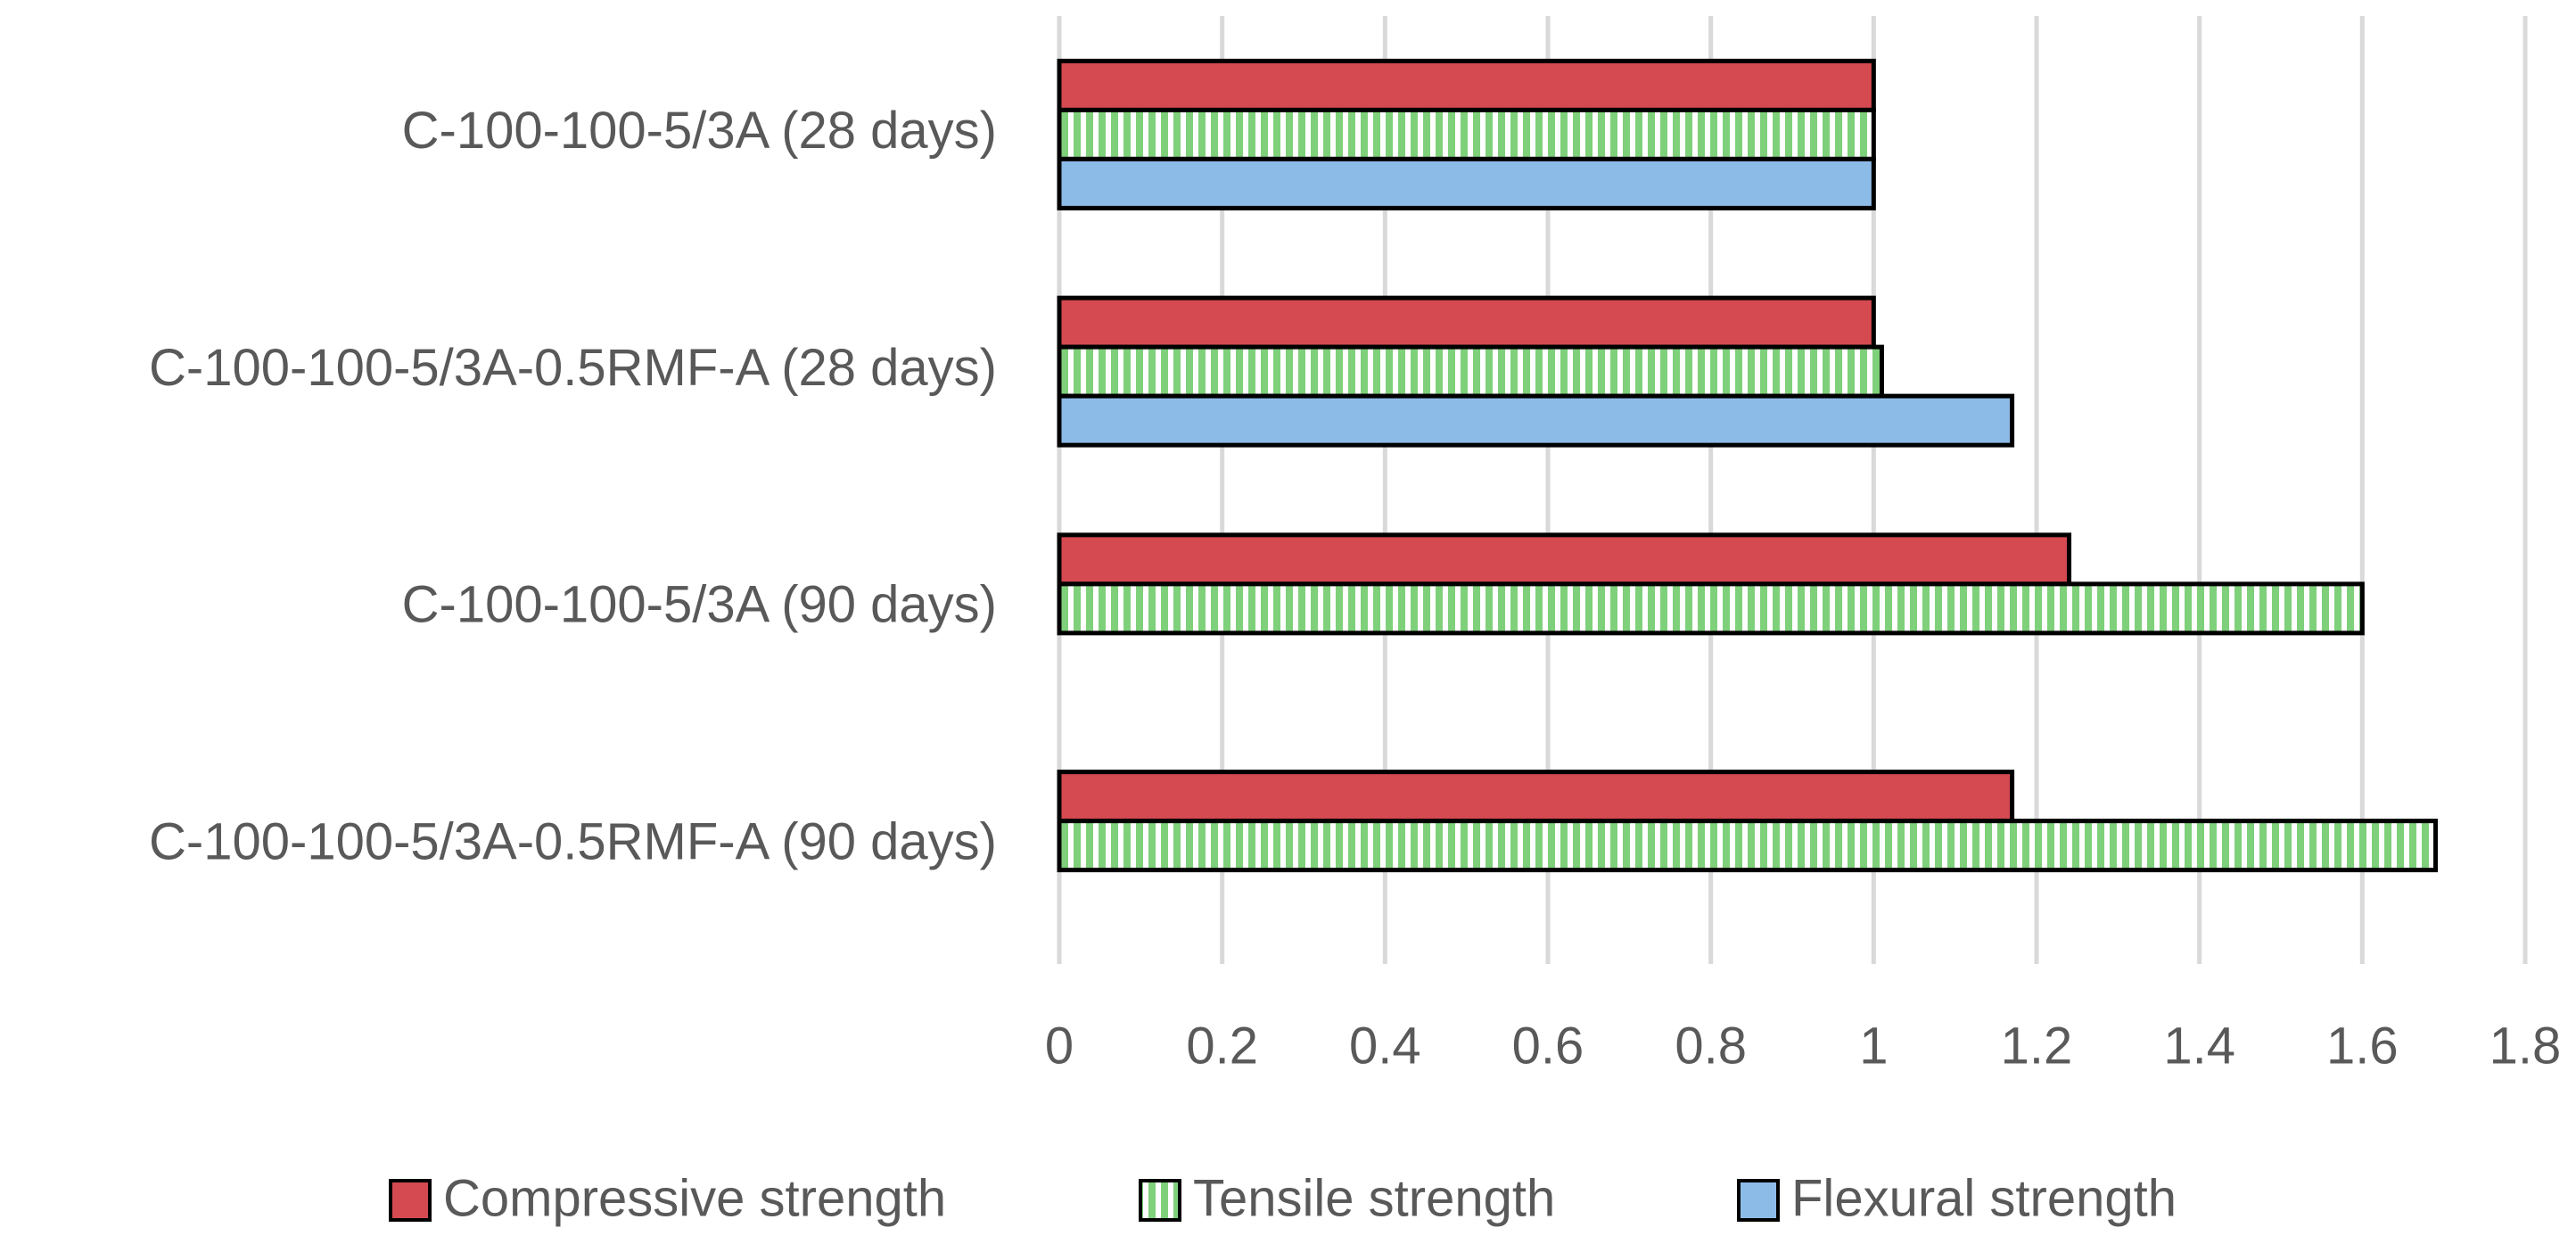 The image size is (2576, 1244). I want to click on x-tick-label: 0.6, so click(1548, 1046).